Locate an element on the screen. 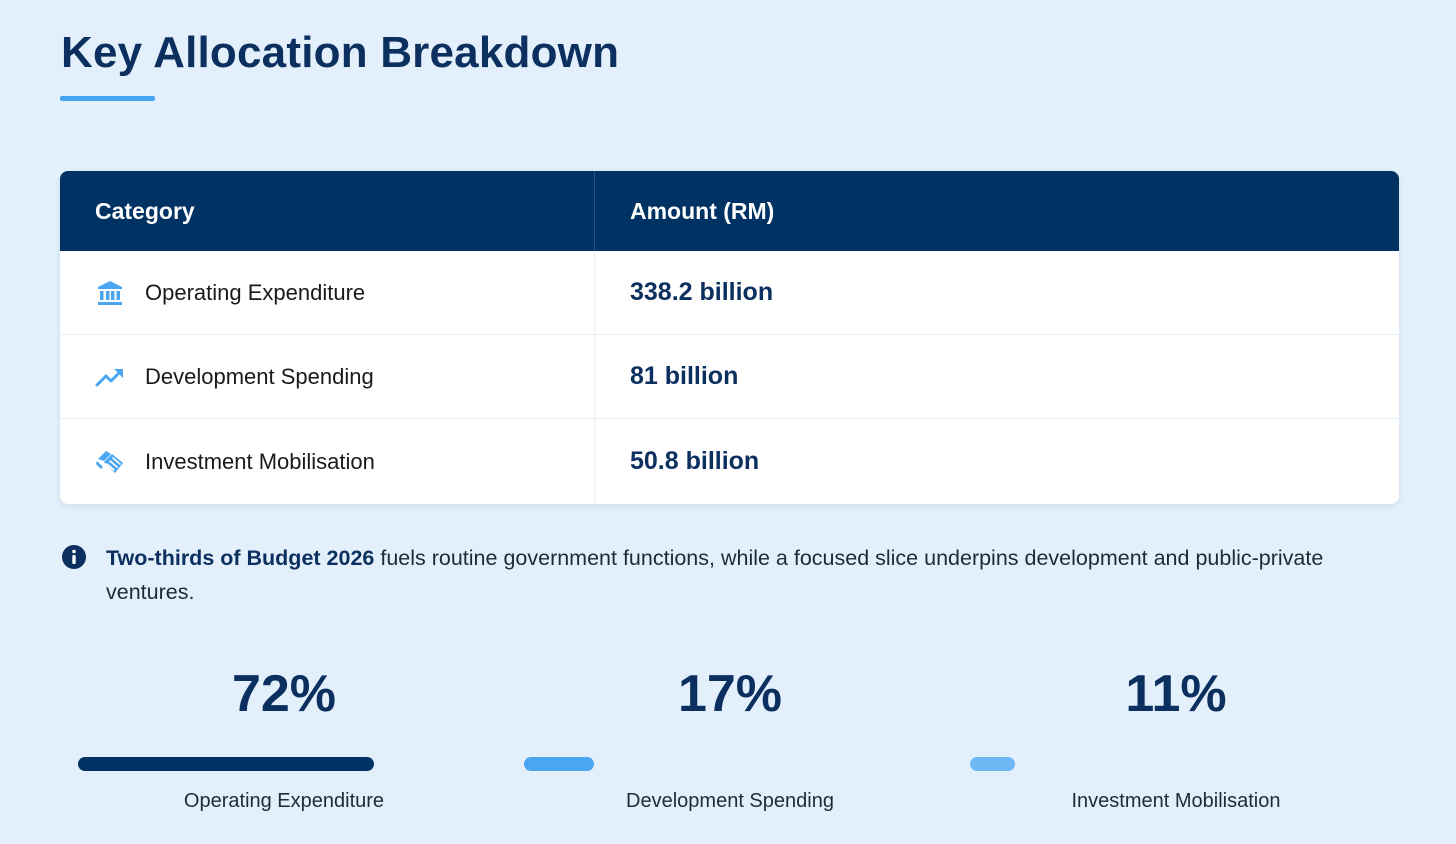 The width and height of the screenshot is (1456, 844). table-header: Category Amount (RM) is located at coordinates (729, 211).